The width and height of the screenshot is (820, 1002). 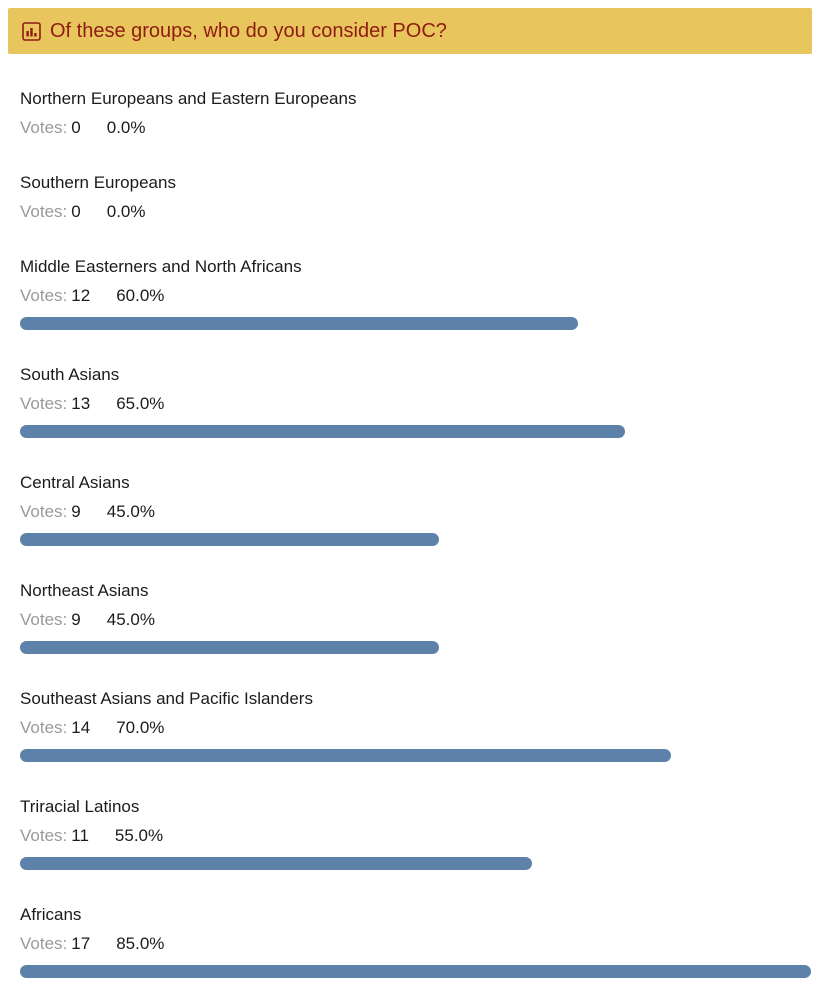 I want to click on poll-option: Triracial Latinos Votes: 11 55.0%, so click(x=416, y=833).